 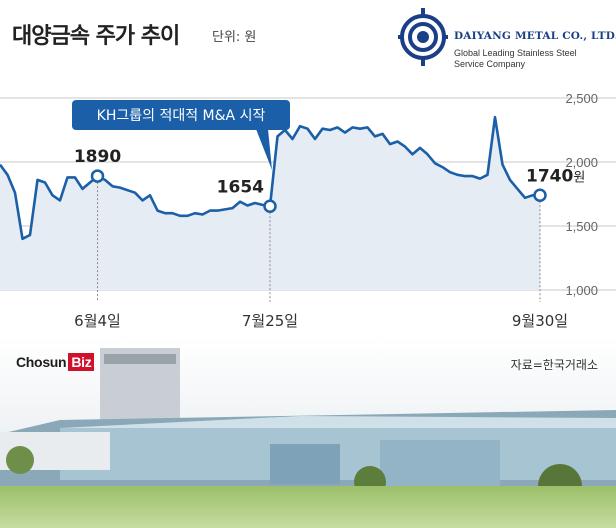 What do you see at coordinates (97, 157) in the screenshot?
I see `data-point-label: 1890` at bounding box center [97, 157].